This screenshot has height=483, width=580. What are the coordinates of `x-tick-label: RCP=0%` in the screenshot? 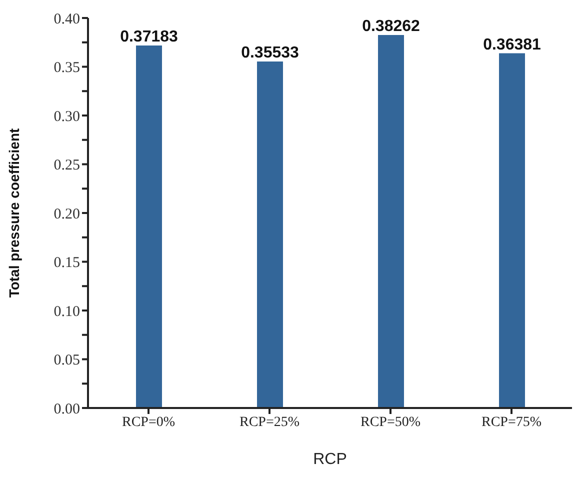 It's located at (149, 422).